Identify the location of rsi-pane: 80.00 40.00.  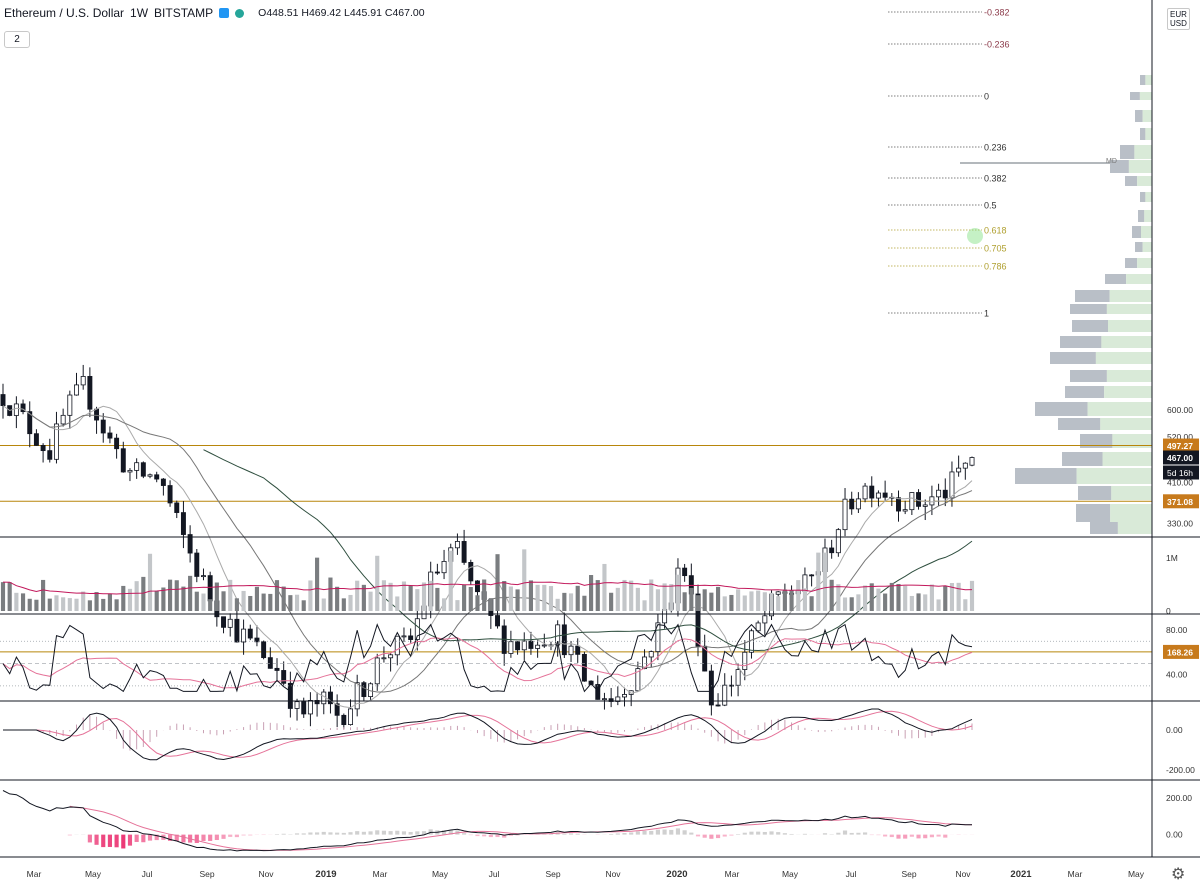
(594, 658).